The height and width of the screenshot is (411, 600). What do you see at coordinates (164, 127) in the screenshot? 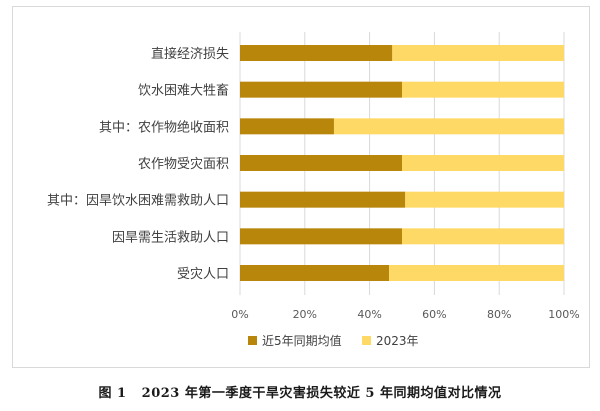
I see `category-label: 其中：农作物绝收面积` at bounding box center [164, 127].